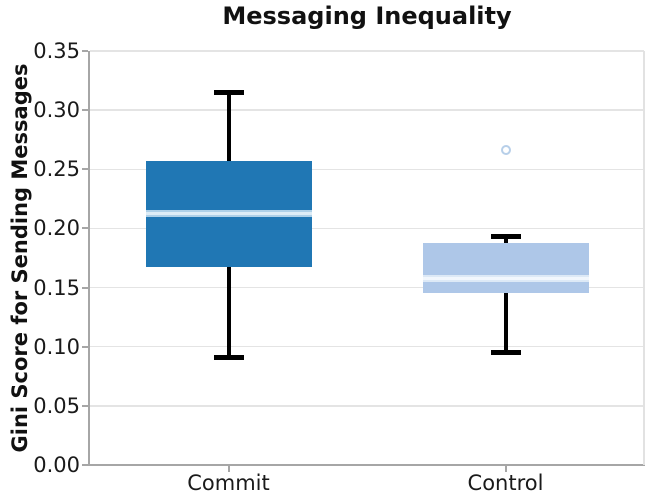  Describe the element at coordinates (367, 16) in the screenshot. I see `chart-title: Messaging Inequality` at that location.